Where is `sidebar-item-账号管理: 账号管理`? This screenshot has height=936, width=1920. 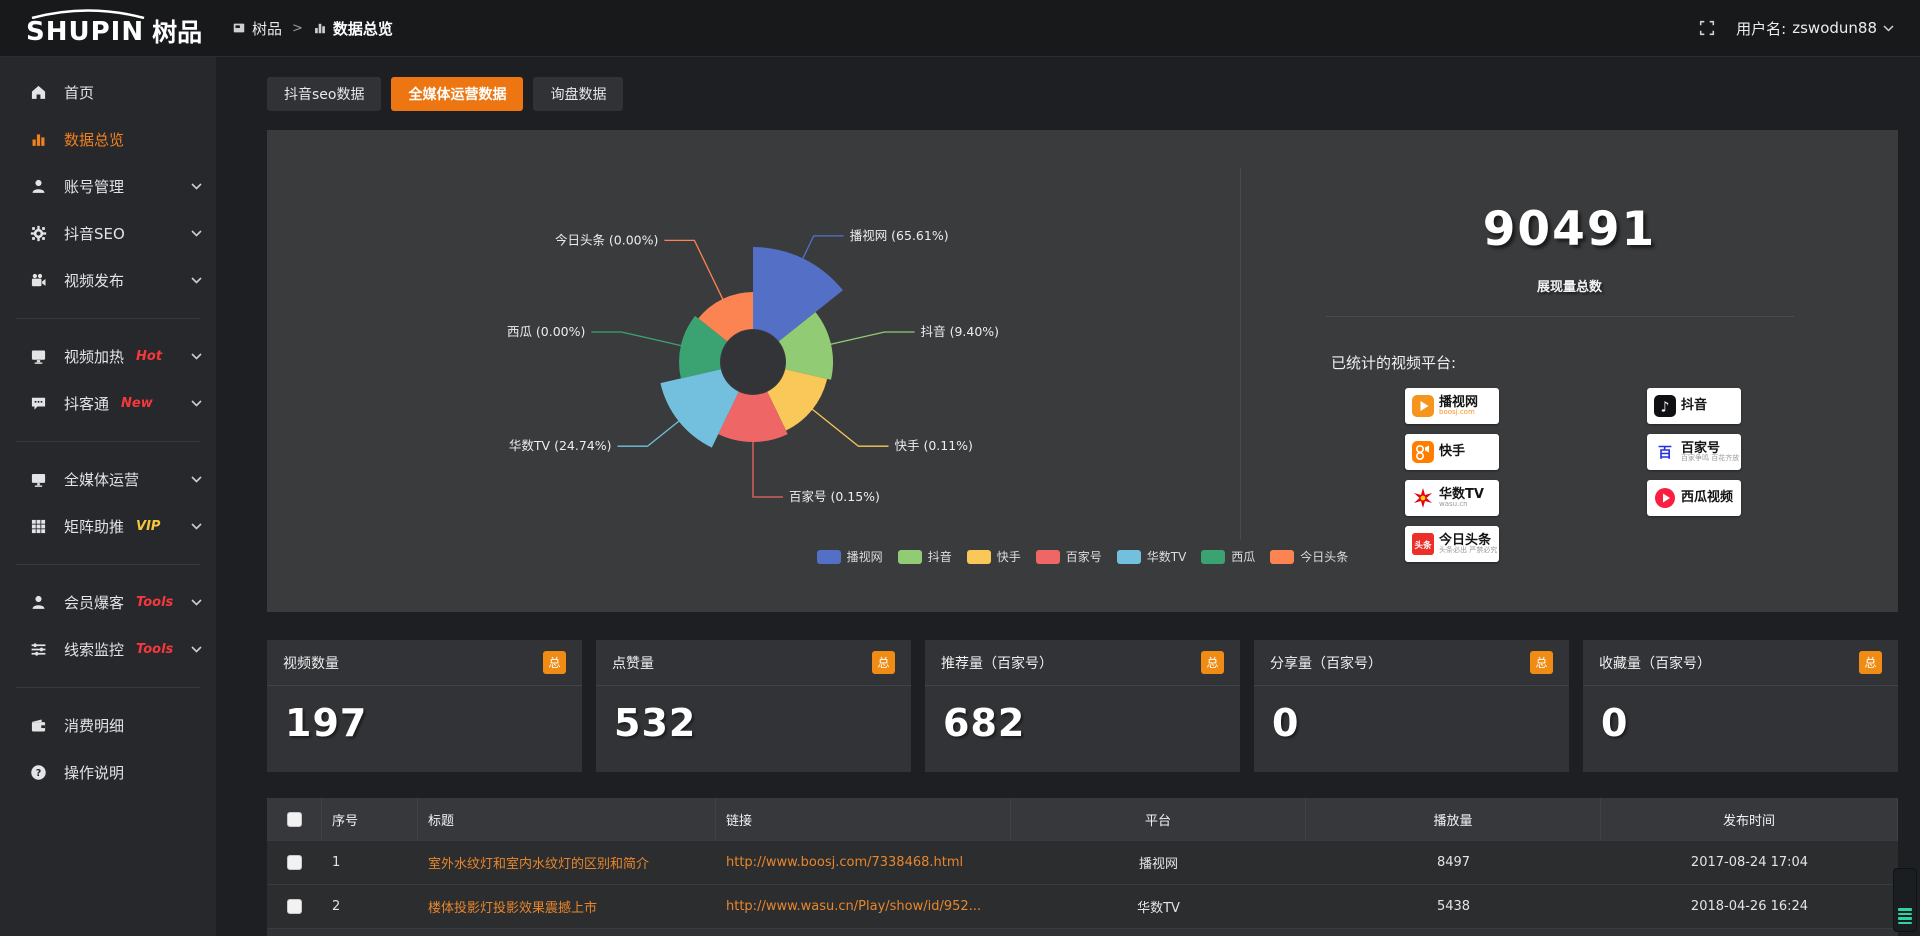 sidebar-item-账号管理: 账号管理 is located at coordinates (108, 186).